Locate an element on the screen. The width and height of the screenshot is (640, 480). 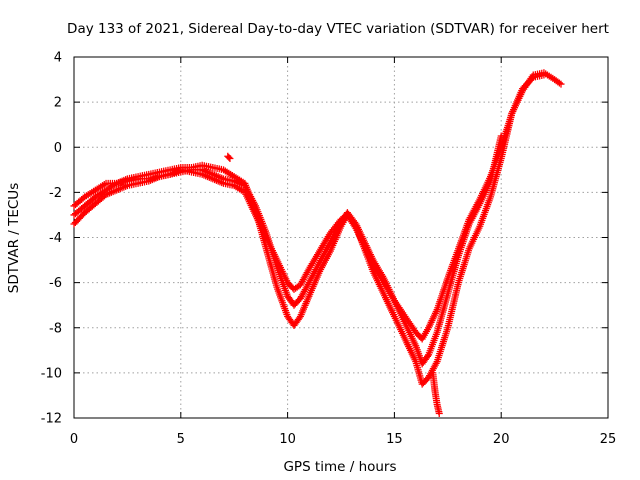
series-isolated-points is located at coordinates (229, 157).